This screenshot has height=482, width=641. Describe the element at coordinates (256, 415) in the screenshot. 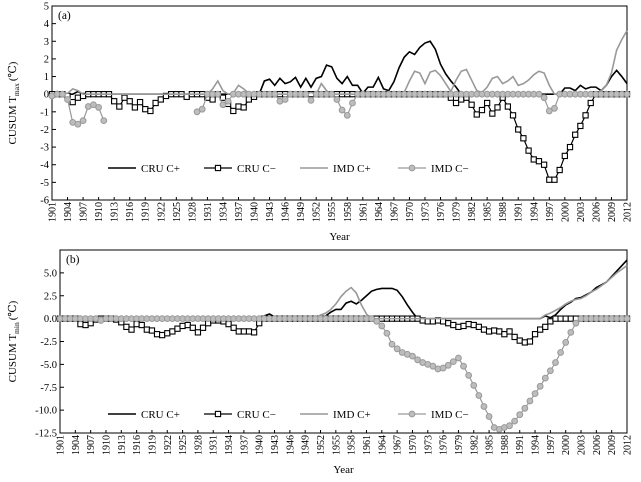

I see `legend-label: CRU C−` at that location.